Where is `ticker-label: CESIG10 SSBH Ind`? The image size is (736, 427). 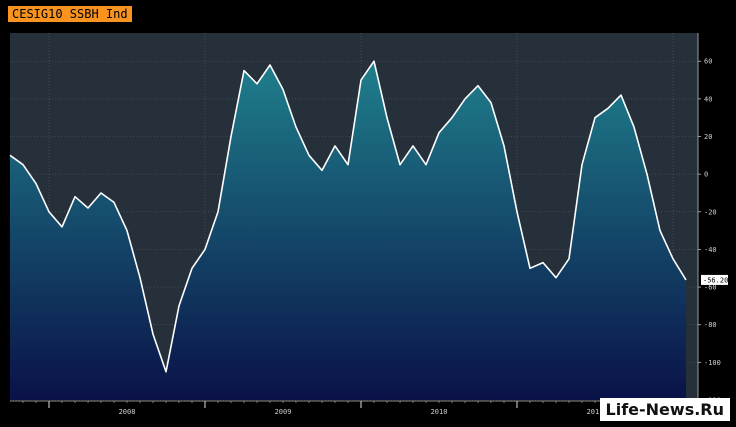 ticker-label: CESIG10 SSBH Ind is located at coordinates (70, 14).